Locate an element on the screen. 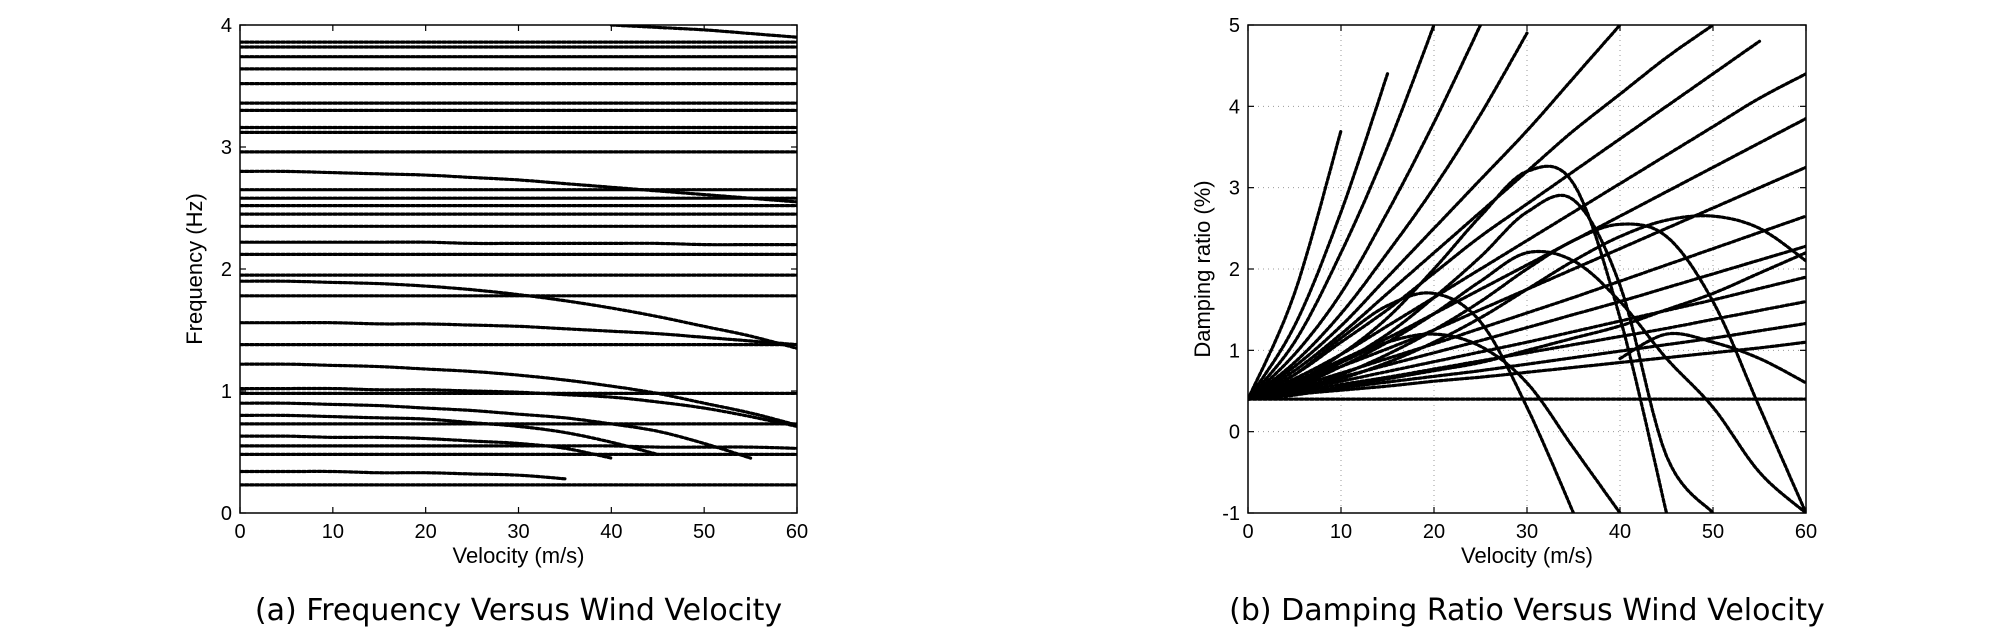 The width and height of the screenshot is (2008, 639). damping-x-tick-label: 40 is located at coordinates (1620, 532).